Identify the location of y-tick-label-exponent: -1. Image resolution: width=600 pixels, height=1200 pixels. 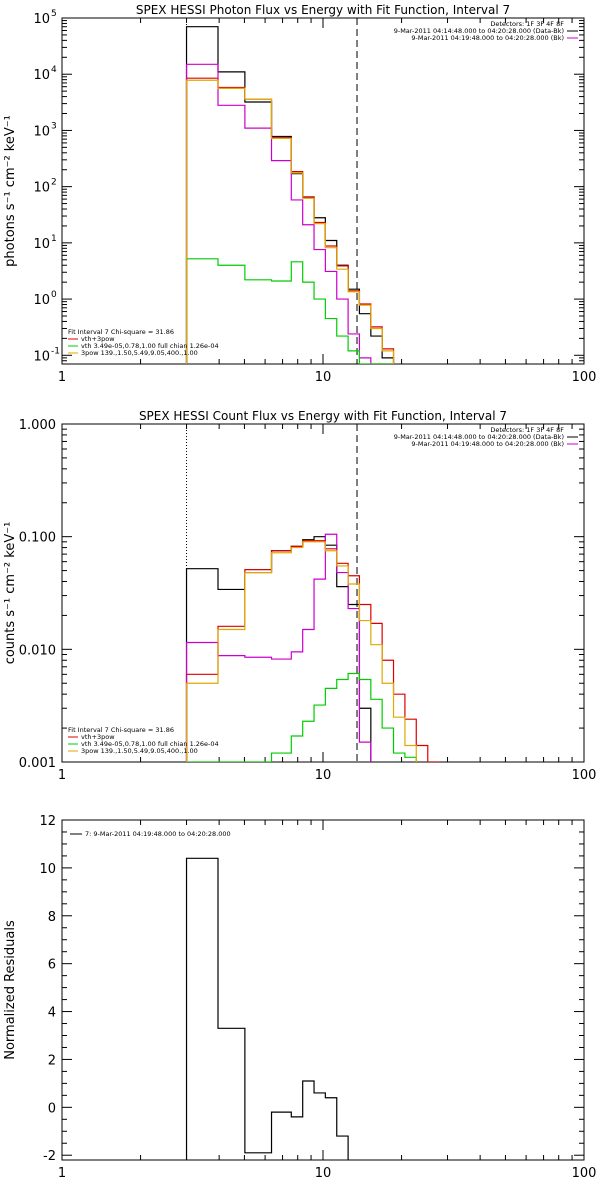
(55, 351).